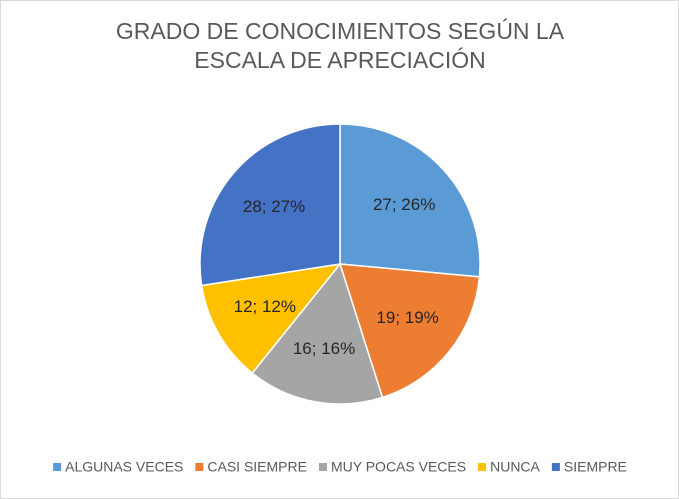  Describe the element at coordinates (124, 467) in the screenshot. I see `legend-label: ALGUNAS VECES` at that location.